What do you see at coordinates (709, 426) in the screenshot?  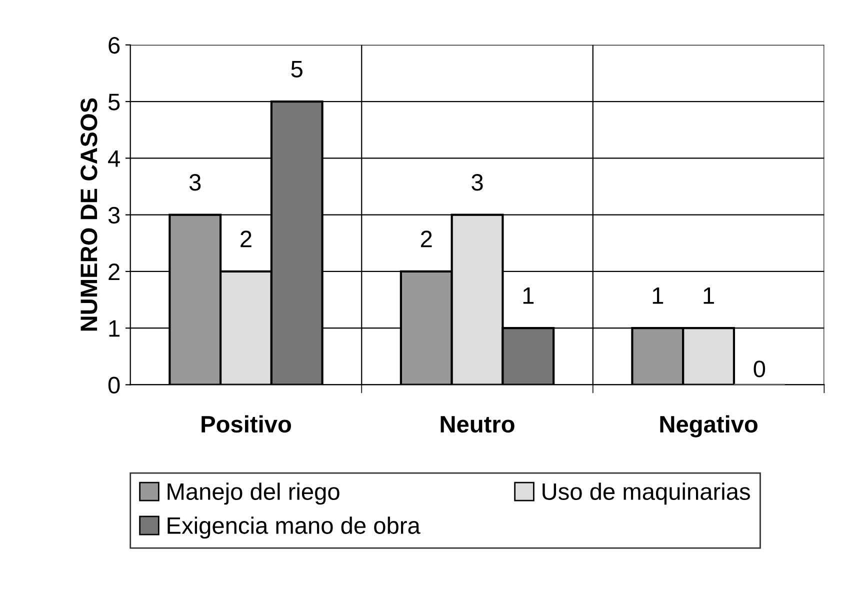 I see `x-tick-label: Negativo` at bounding box center [709, 426].